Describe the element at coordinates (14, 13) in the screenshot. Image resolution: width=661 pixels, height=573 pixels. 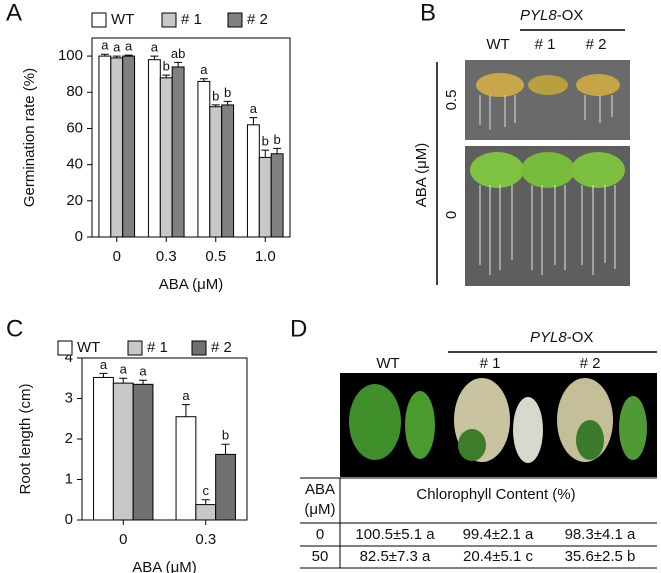
I see `panel-label: A` at that location.